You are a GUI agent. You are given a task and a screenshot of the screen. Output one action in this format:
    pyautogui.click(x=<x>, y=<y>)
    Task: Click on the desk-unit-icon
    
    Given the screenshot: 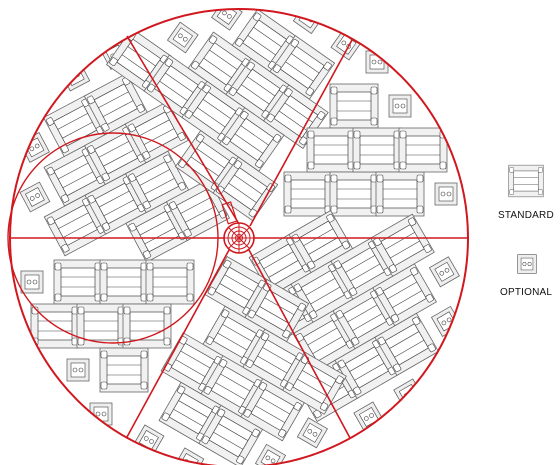 What is the action you would take?
    pyautogui.click(x=526, y=181)
    